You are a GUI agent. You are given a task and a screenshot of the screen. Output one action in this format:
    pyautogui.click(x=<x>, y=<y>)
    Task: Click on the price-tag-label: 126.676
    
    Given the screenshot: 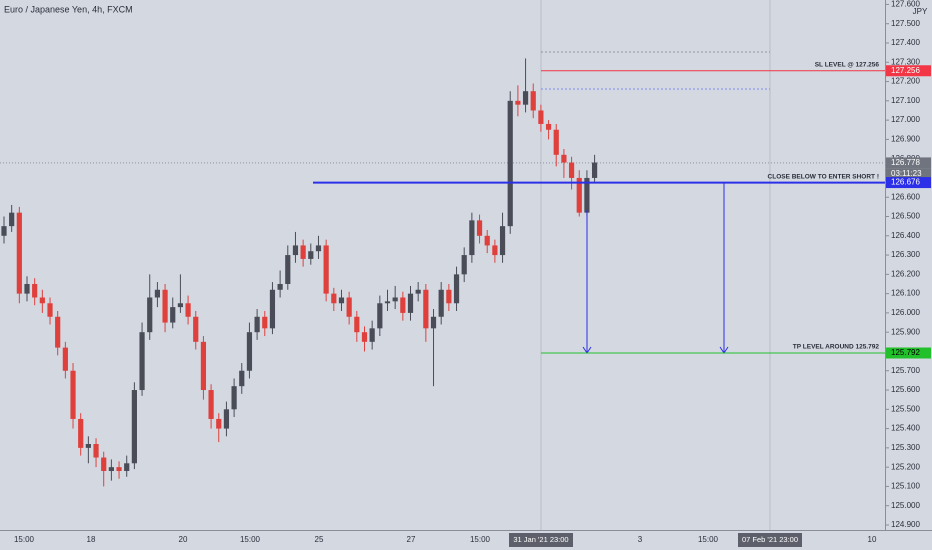 What is the action you would take?
    pyautogui.click(x=905, y=182)
    